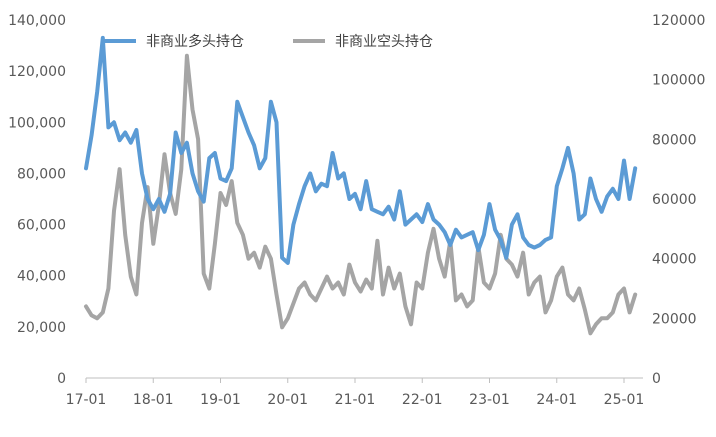  What do you see at coordinates (41, 174) in the screenshot?
I see `left-tick-label: 80,000` at bounding box center [41, 174].